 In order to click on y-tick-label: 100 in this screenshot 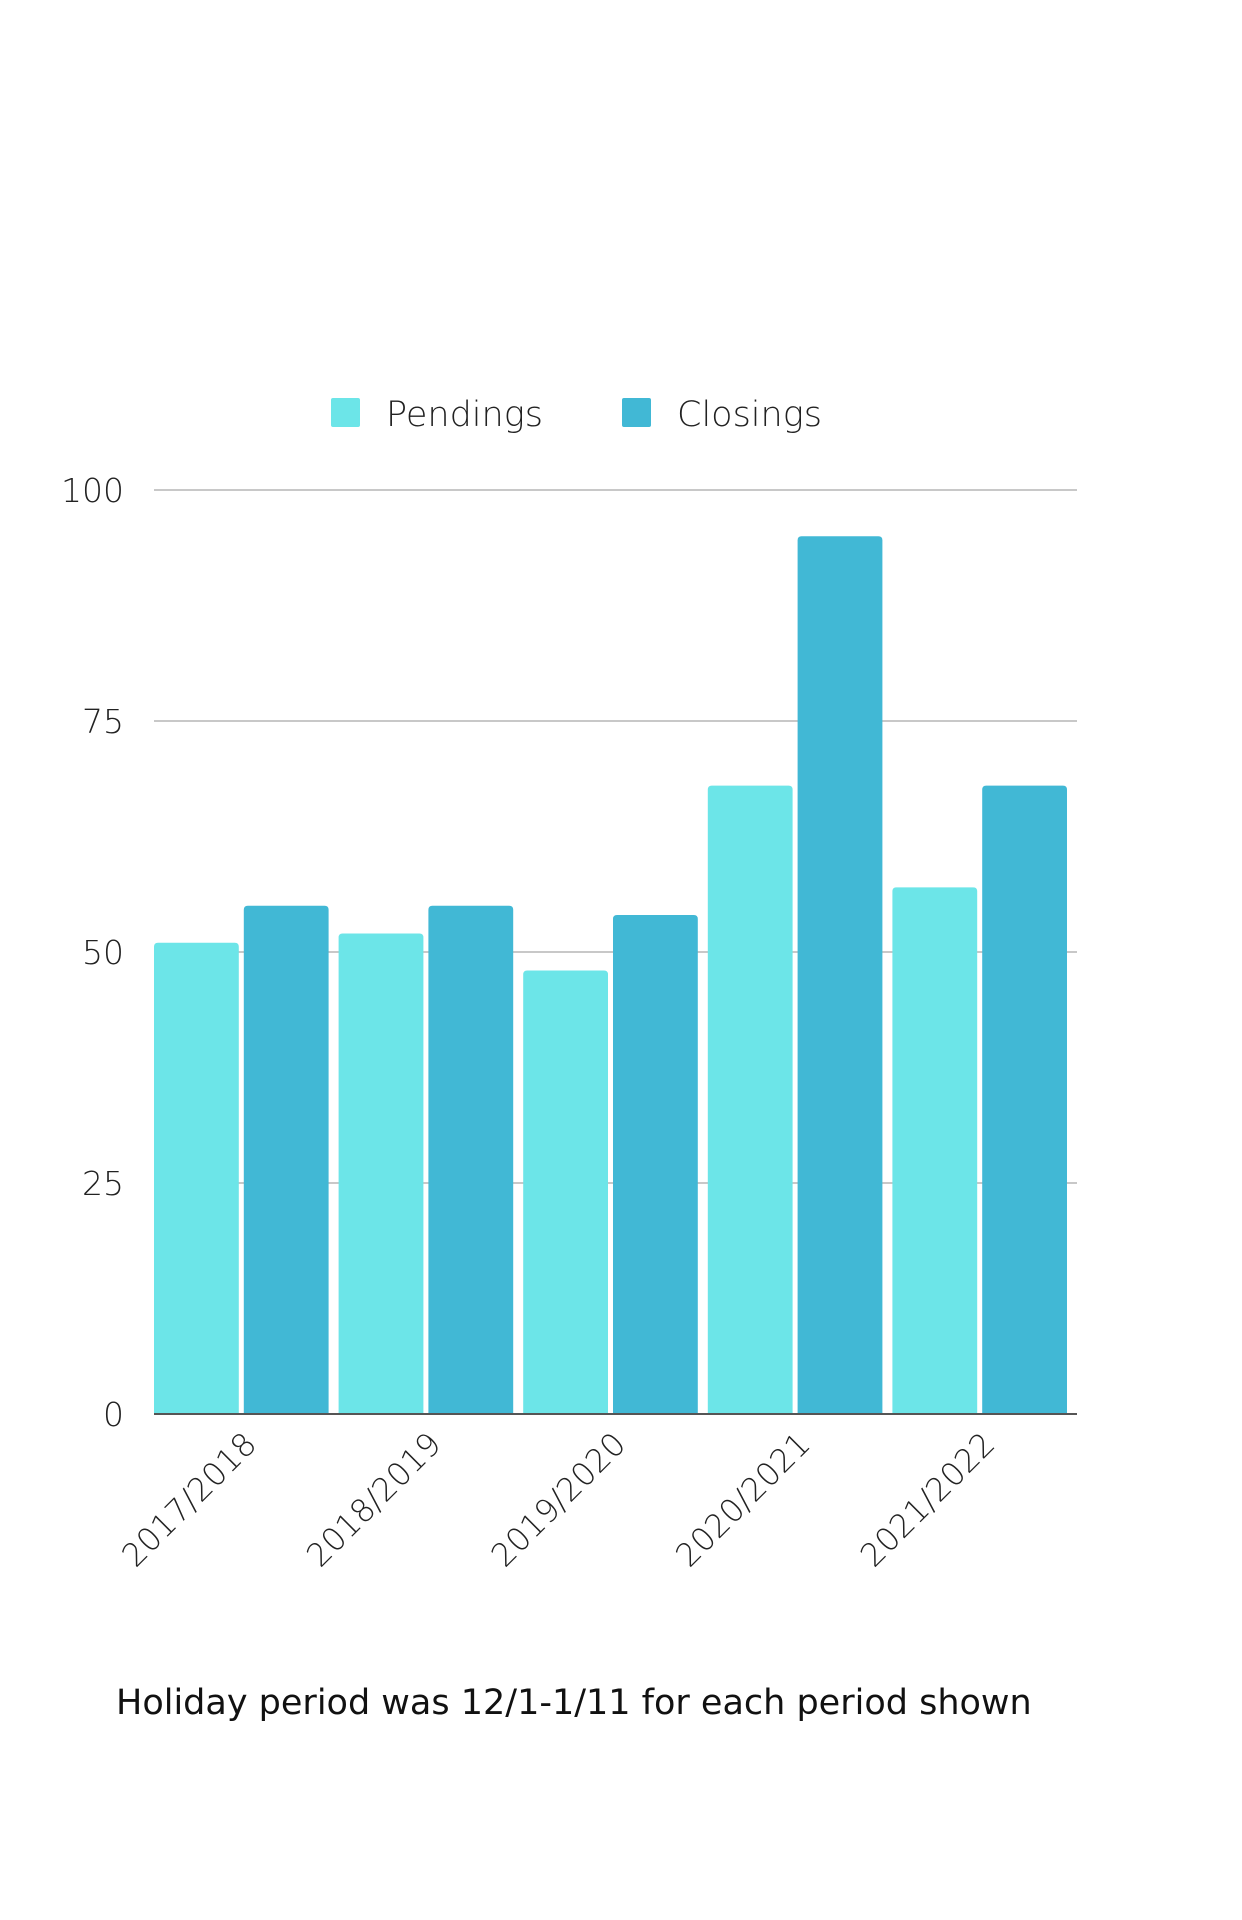, I will do `click(92, 490)`.